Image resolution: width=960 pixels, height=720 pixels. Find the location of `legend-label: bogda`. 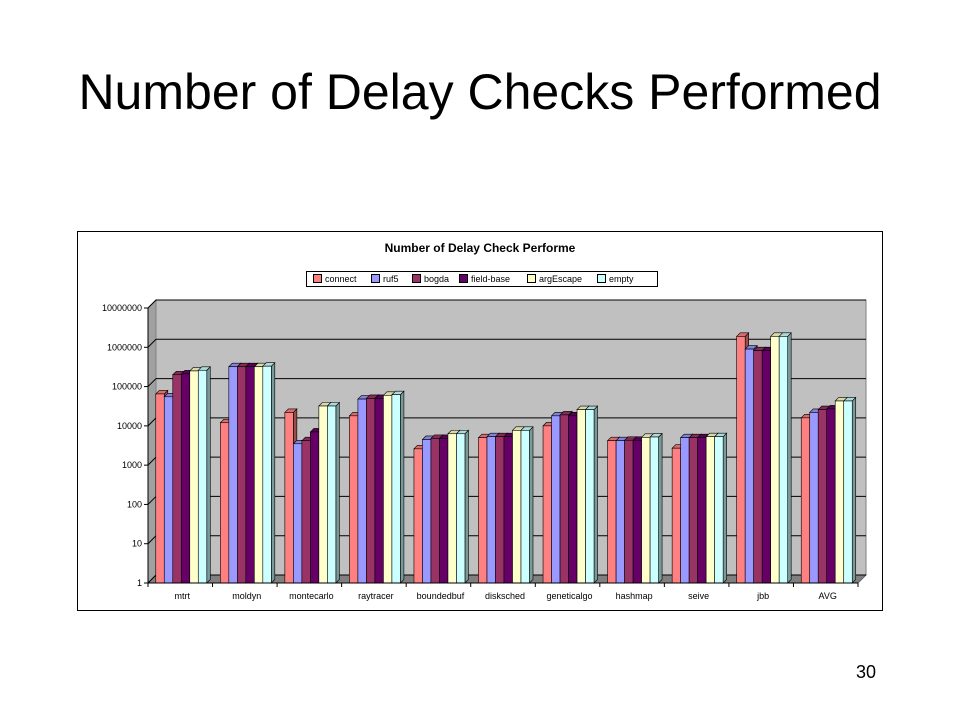

legend-label: bogda is located at coordinates (437, 279).